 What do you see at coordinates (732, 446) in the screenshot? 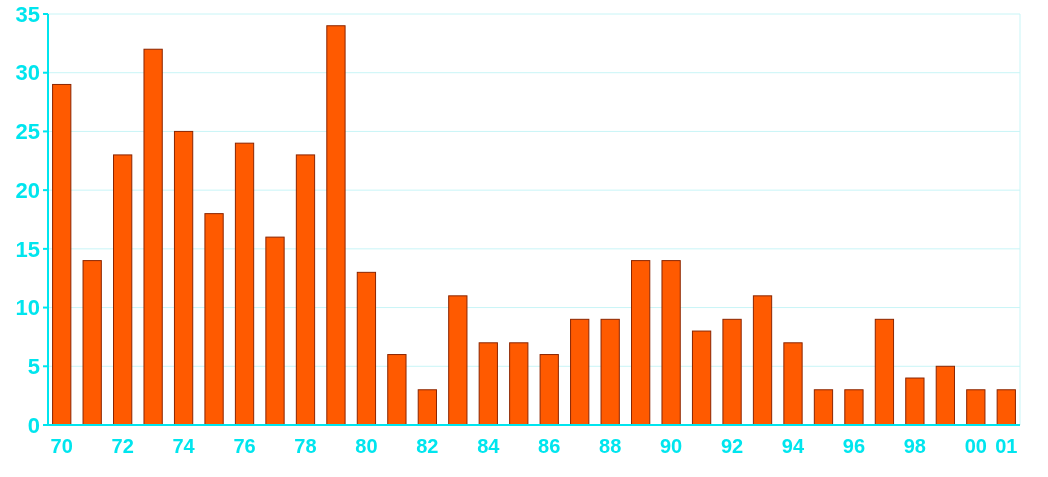
I see `x-tick-label: 92` at bounding box center [732, 446].